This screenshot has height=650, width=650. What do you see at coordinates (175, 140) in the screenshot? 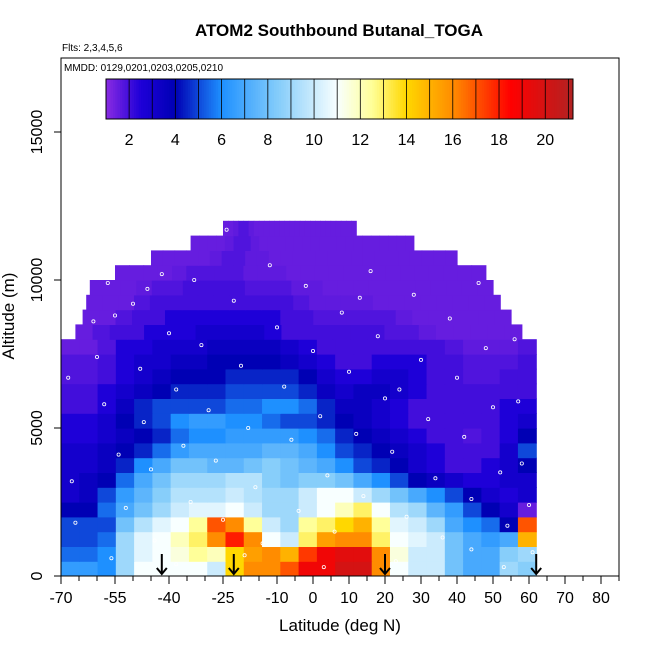
I see `colorbar-tick-label: 4` at bounding box center [175, 140].